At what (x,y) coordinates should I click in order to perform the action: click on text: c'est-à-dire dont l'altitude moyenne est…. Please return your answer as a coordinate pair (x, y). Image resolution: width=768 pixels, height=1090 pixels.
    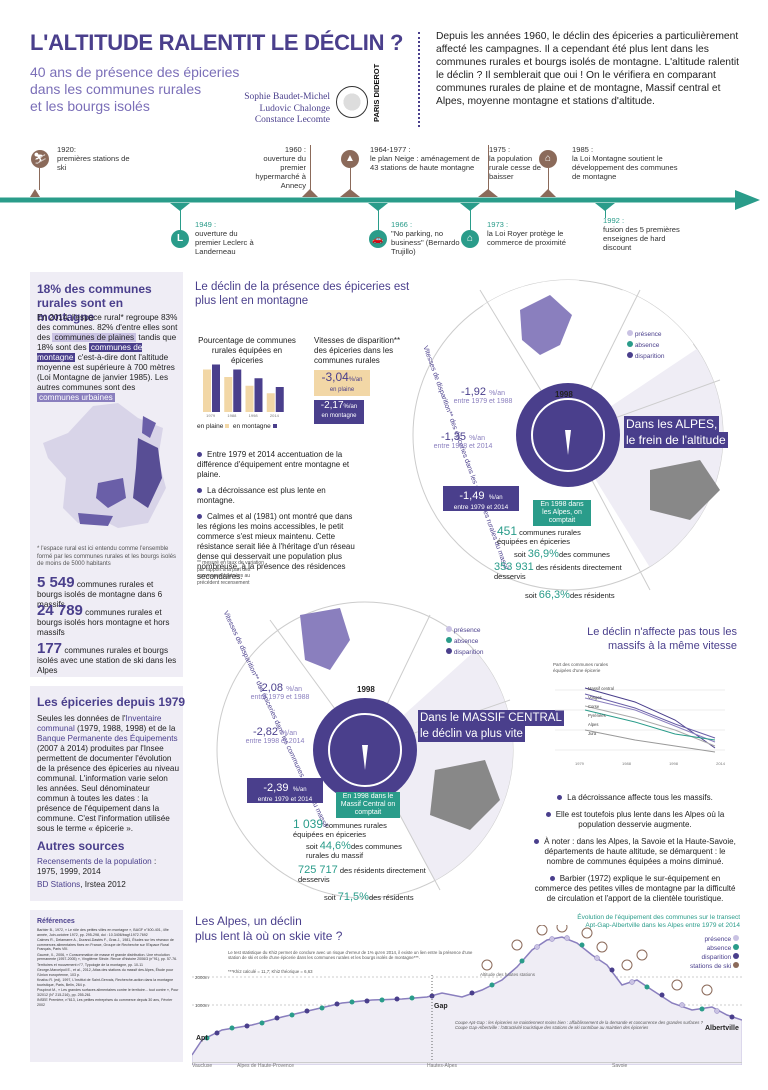
    Looking at the image, I should click on (106, 372).